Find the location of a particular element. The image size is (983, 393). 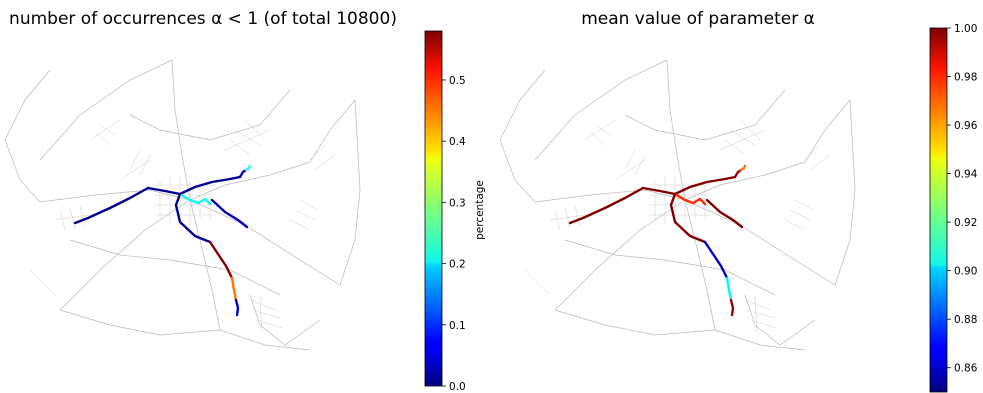

colorbar: 0.0 0.1 0.2 0.3 0.4 0.5 percentage is located at coordinates (455, 211).